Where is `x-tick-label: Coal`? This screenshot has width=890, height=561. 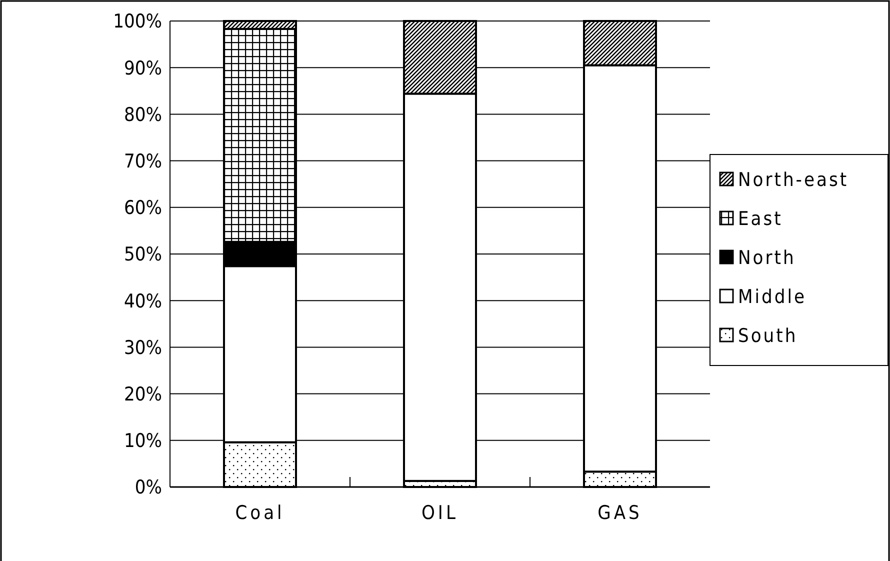
x-tick-label: Coal is located at coordinates (260, 513).